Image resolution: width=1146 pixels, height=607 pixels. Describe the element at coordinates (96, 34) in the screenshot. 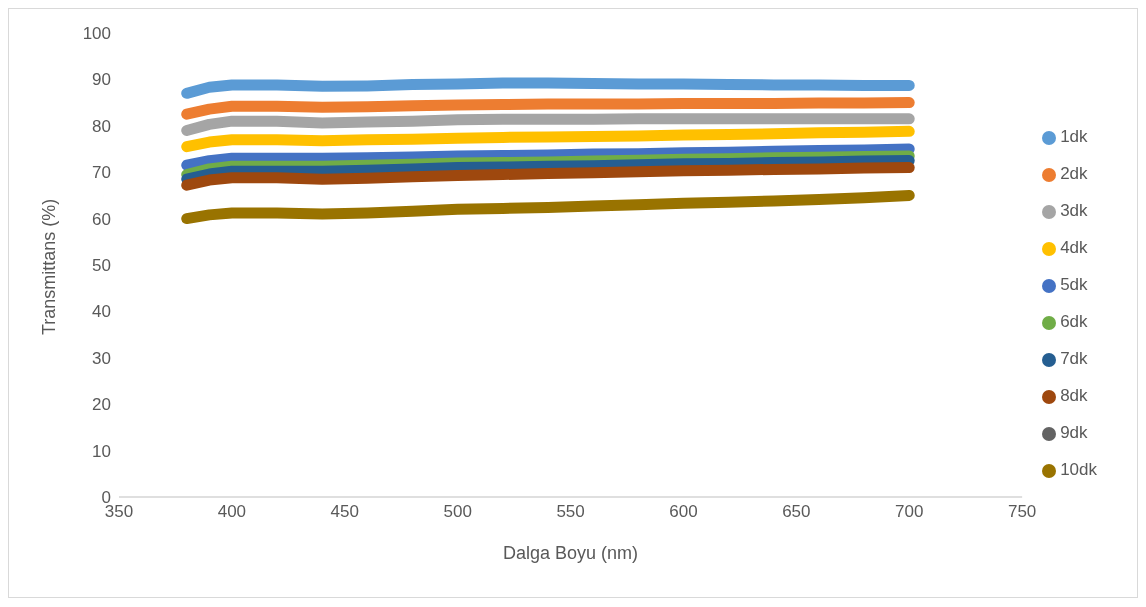

I see `y-tick-label: 100` at that location.